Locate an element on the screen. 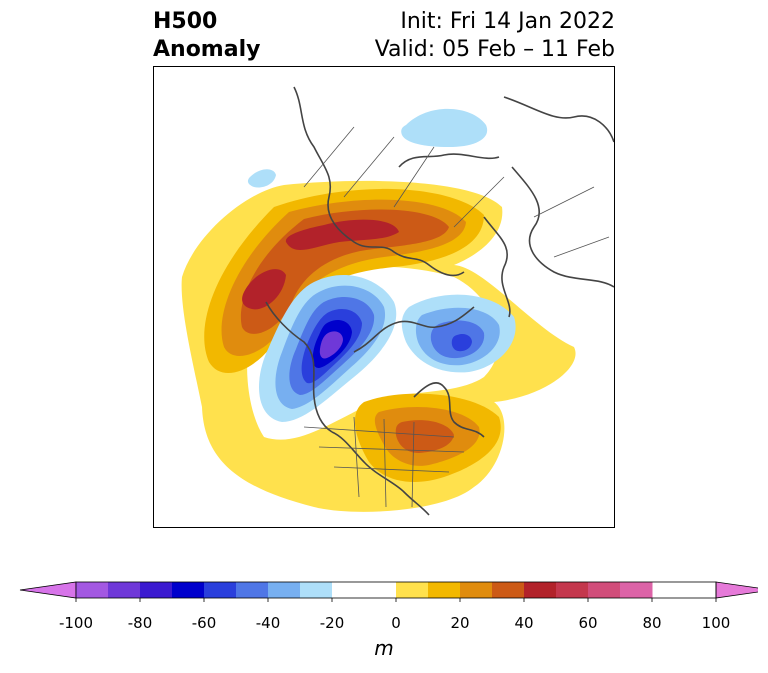  east-us-ridge-rust is located at coordinates (424, 436).